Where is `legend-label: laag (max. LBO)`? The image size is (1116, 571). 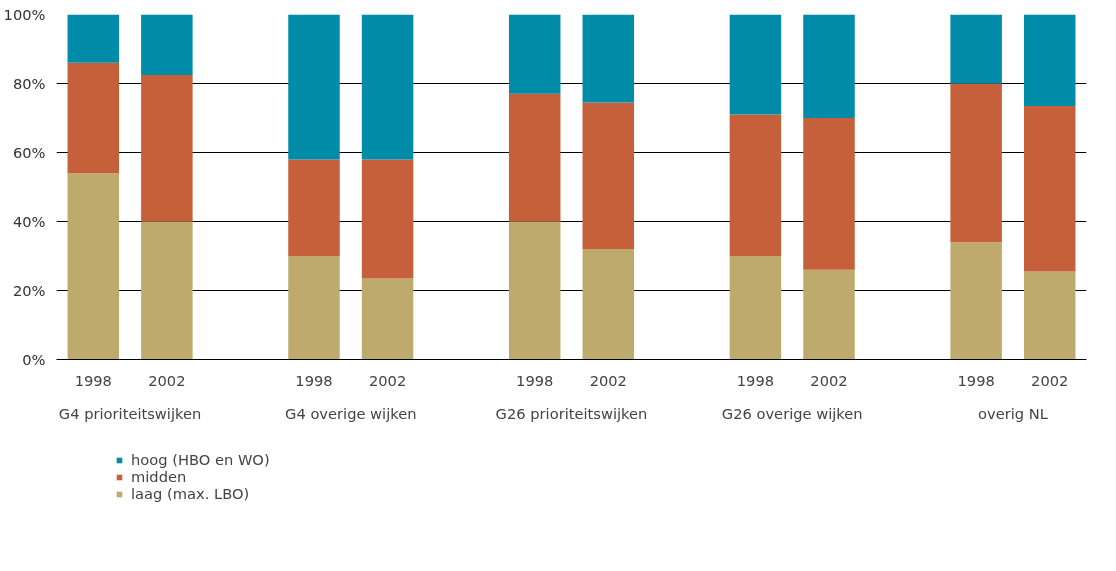
legend-label: laag (max. LBO) is located at coordinates (190, 493).